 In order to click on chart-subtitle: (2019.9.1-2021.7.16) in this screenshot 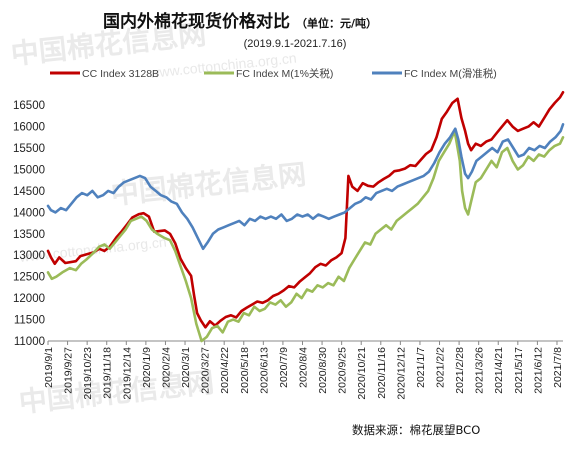, I will do `click(295, 44)`.